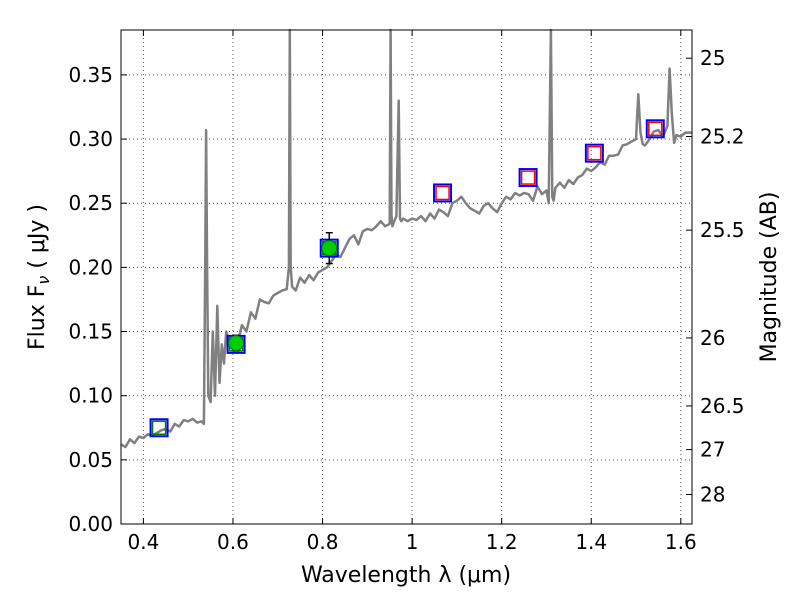 The image size is (800, 600). What do you see at coordinates (323, 542) in the screenshot?
I see `x-tick-label: 0.8` at bounding box center [323, 542].